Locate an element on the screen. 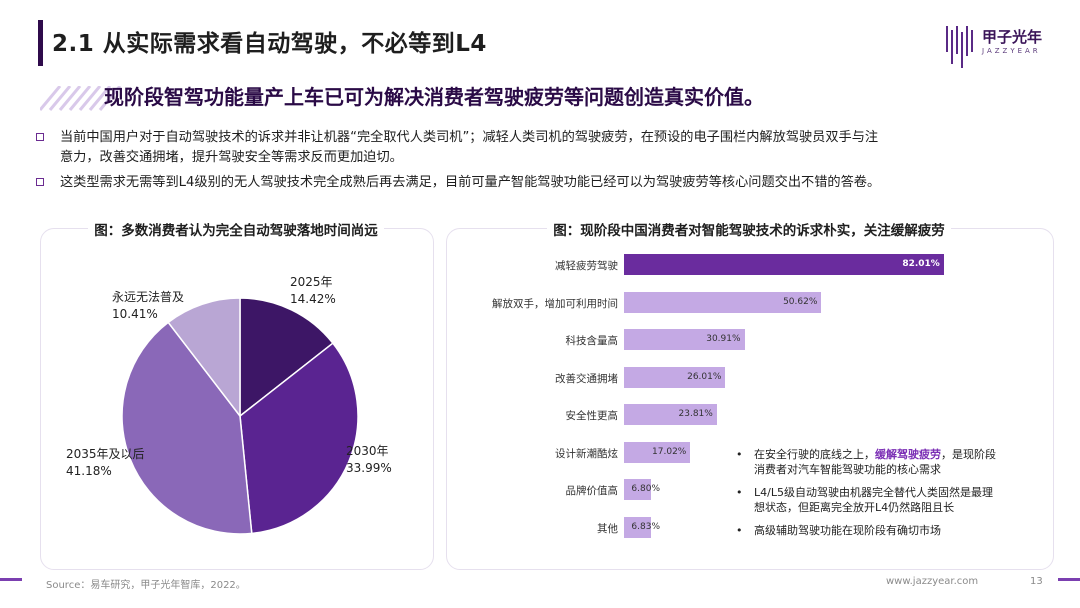 The height and width of the screenshot is (608, 1080). pie-chart is located at coordinates (240, 416).